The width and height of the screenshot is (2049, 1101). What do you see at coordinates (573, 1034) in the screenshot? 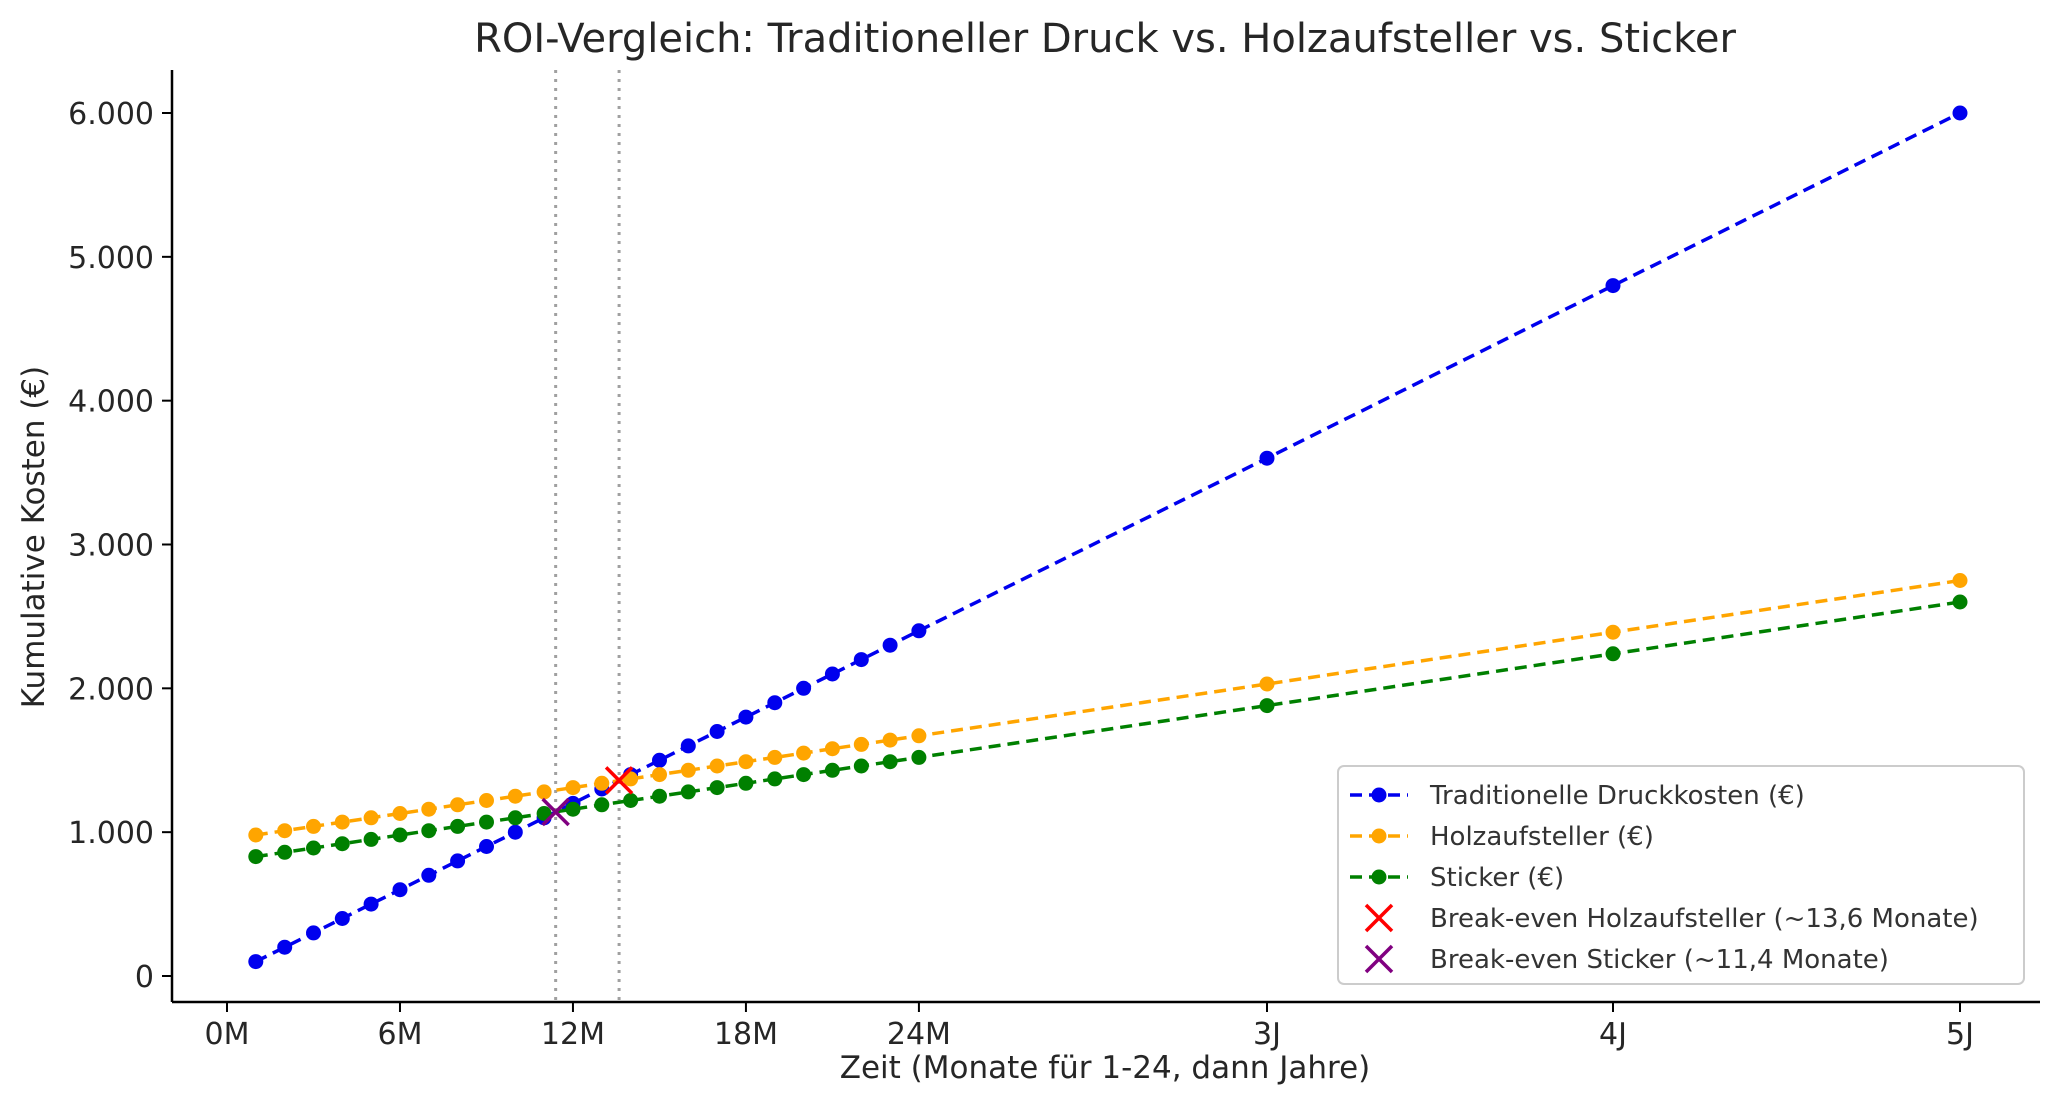
I see `x-tick-label: 12M` at bounding box center [573, 1034].